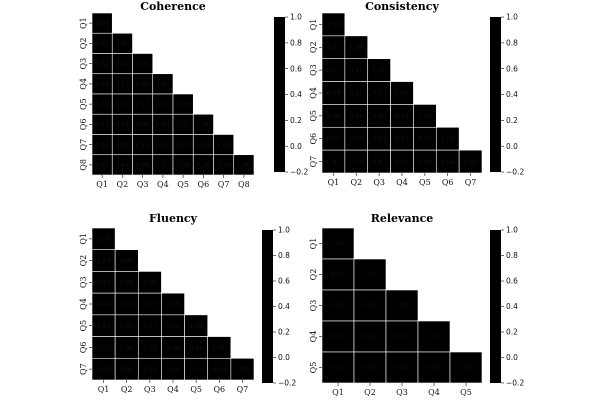 Image resolution: width=600 pixels, height=405 pixels. I want to click on cell-value-label: 0.15, so click(163, 104).